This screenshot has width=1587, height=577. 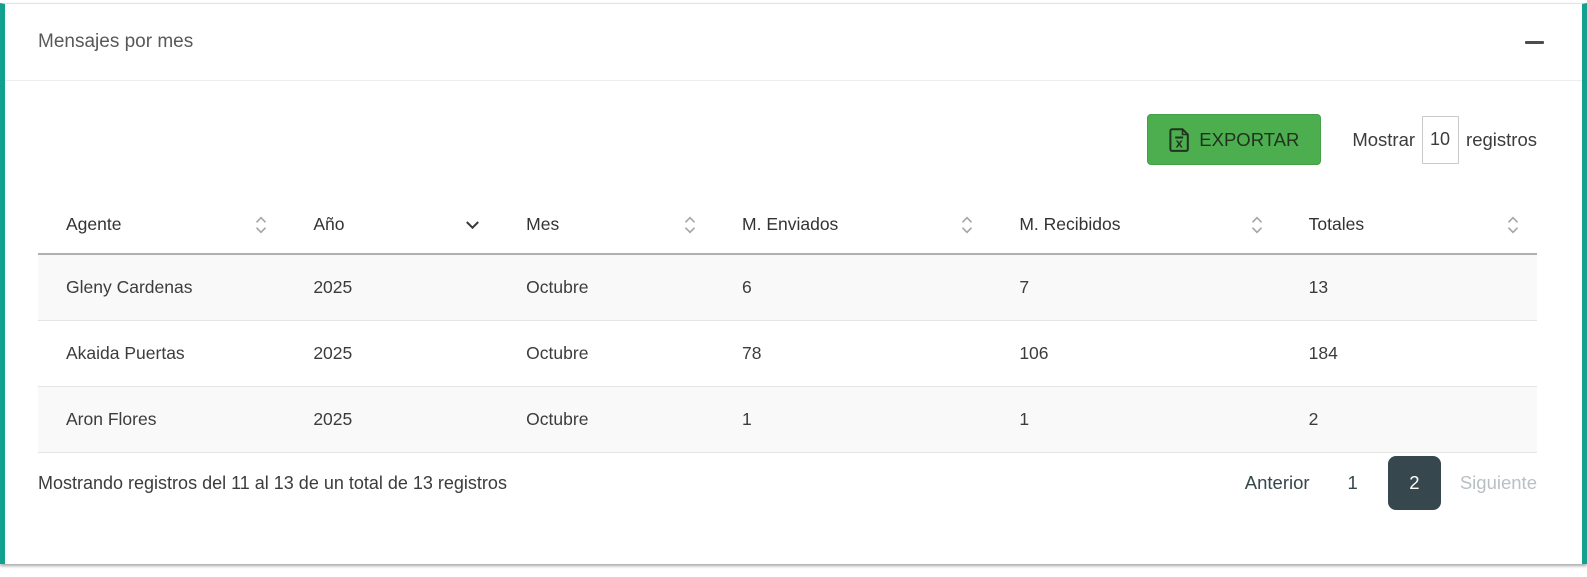 I want to click on cell-agente: Akaida Puertas, so click(x=162, y=353).